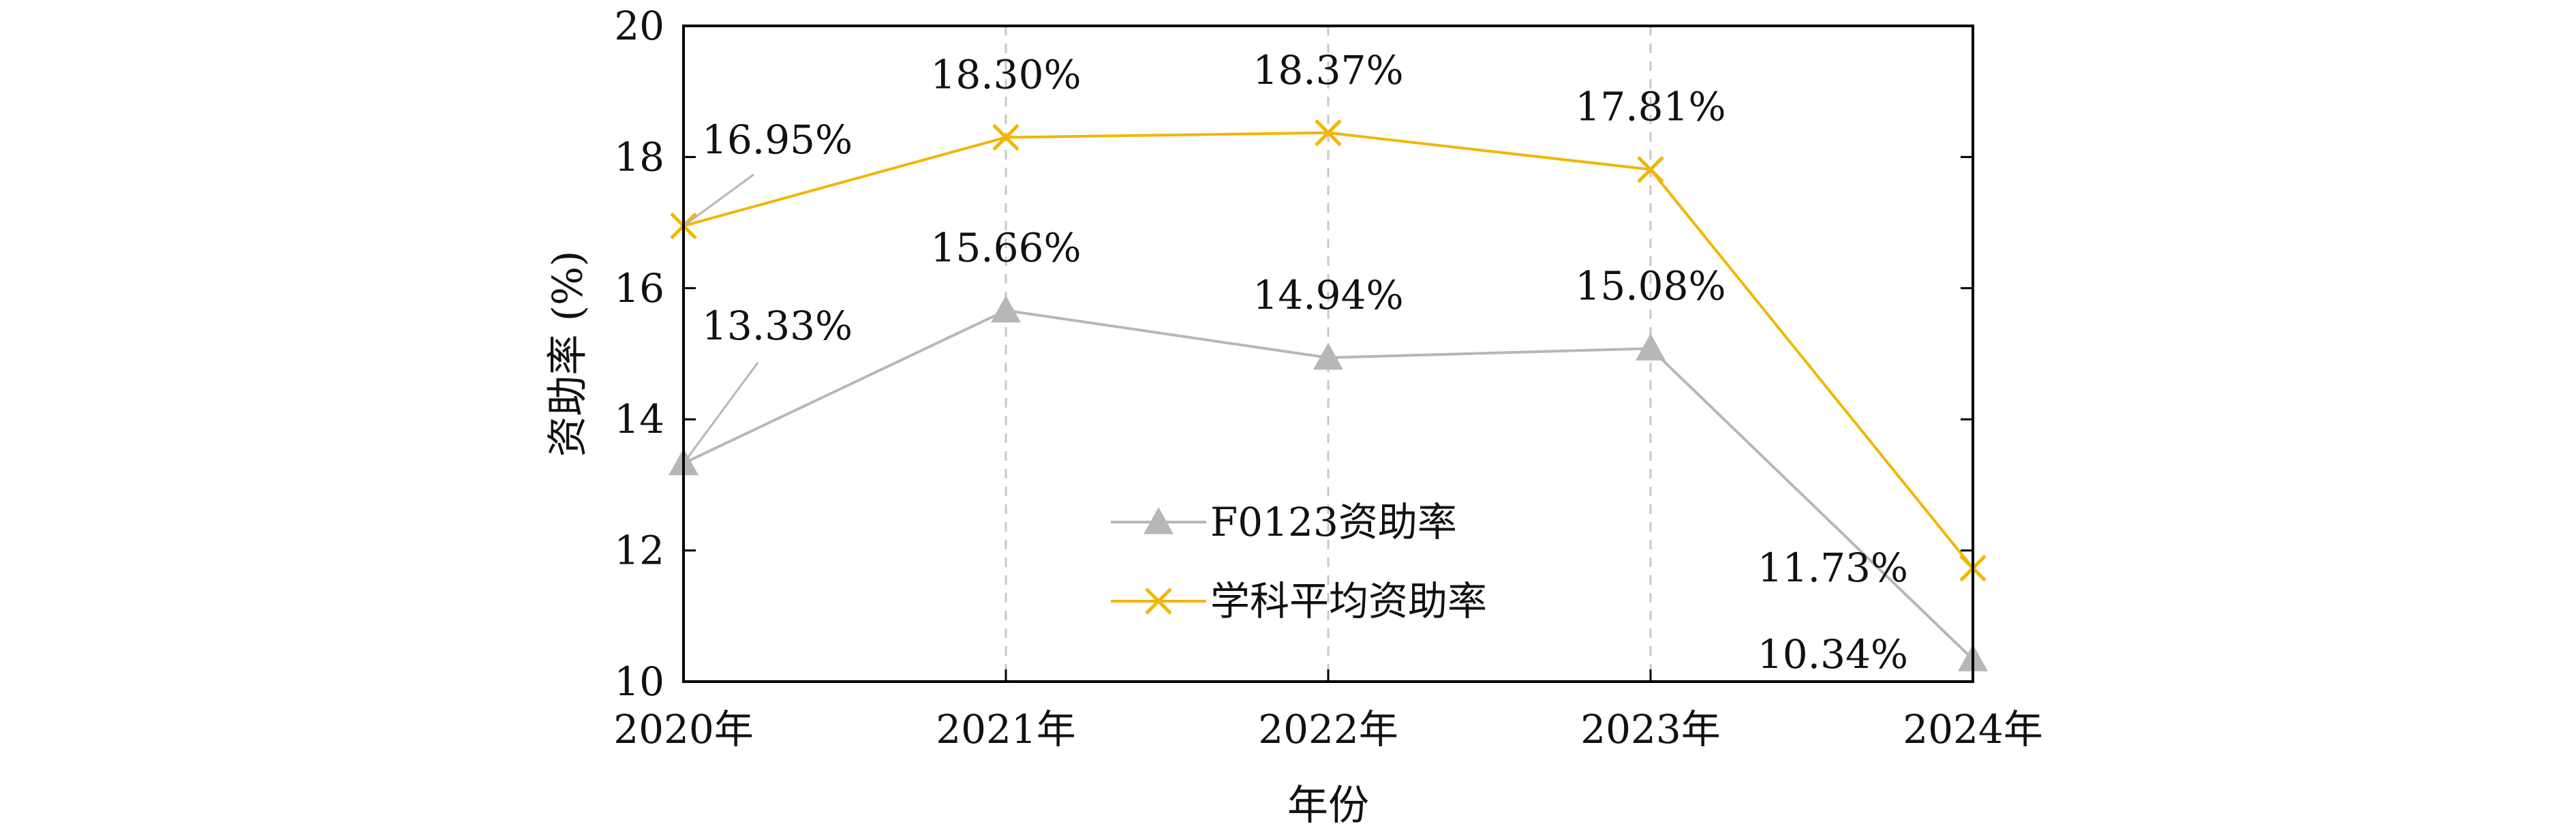 This screenshot has height=837, width=2576. I want to click on x-axis-title: 年份, so click(1328, 806).